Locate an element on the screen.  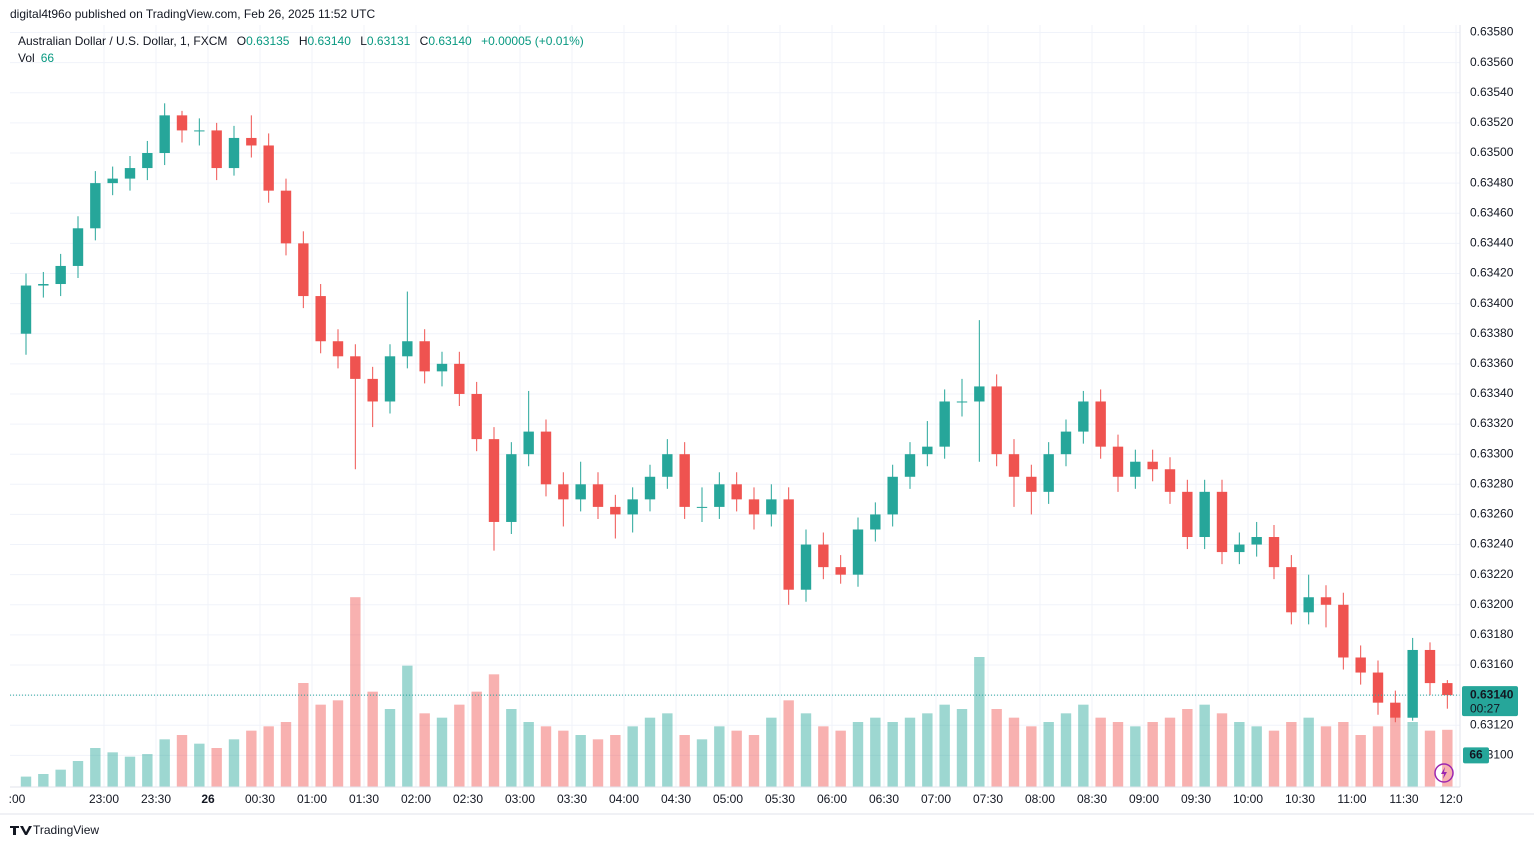
replay-icon-bolt is located at coordinates (1444, 773).